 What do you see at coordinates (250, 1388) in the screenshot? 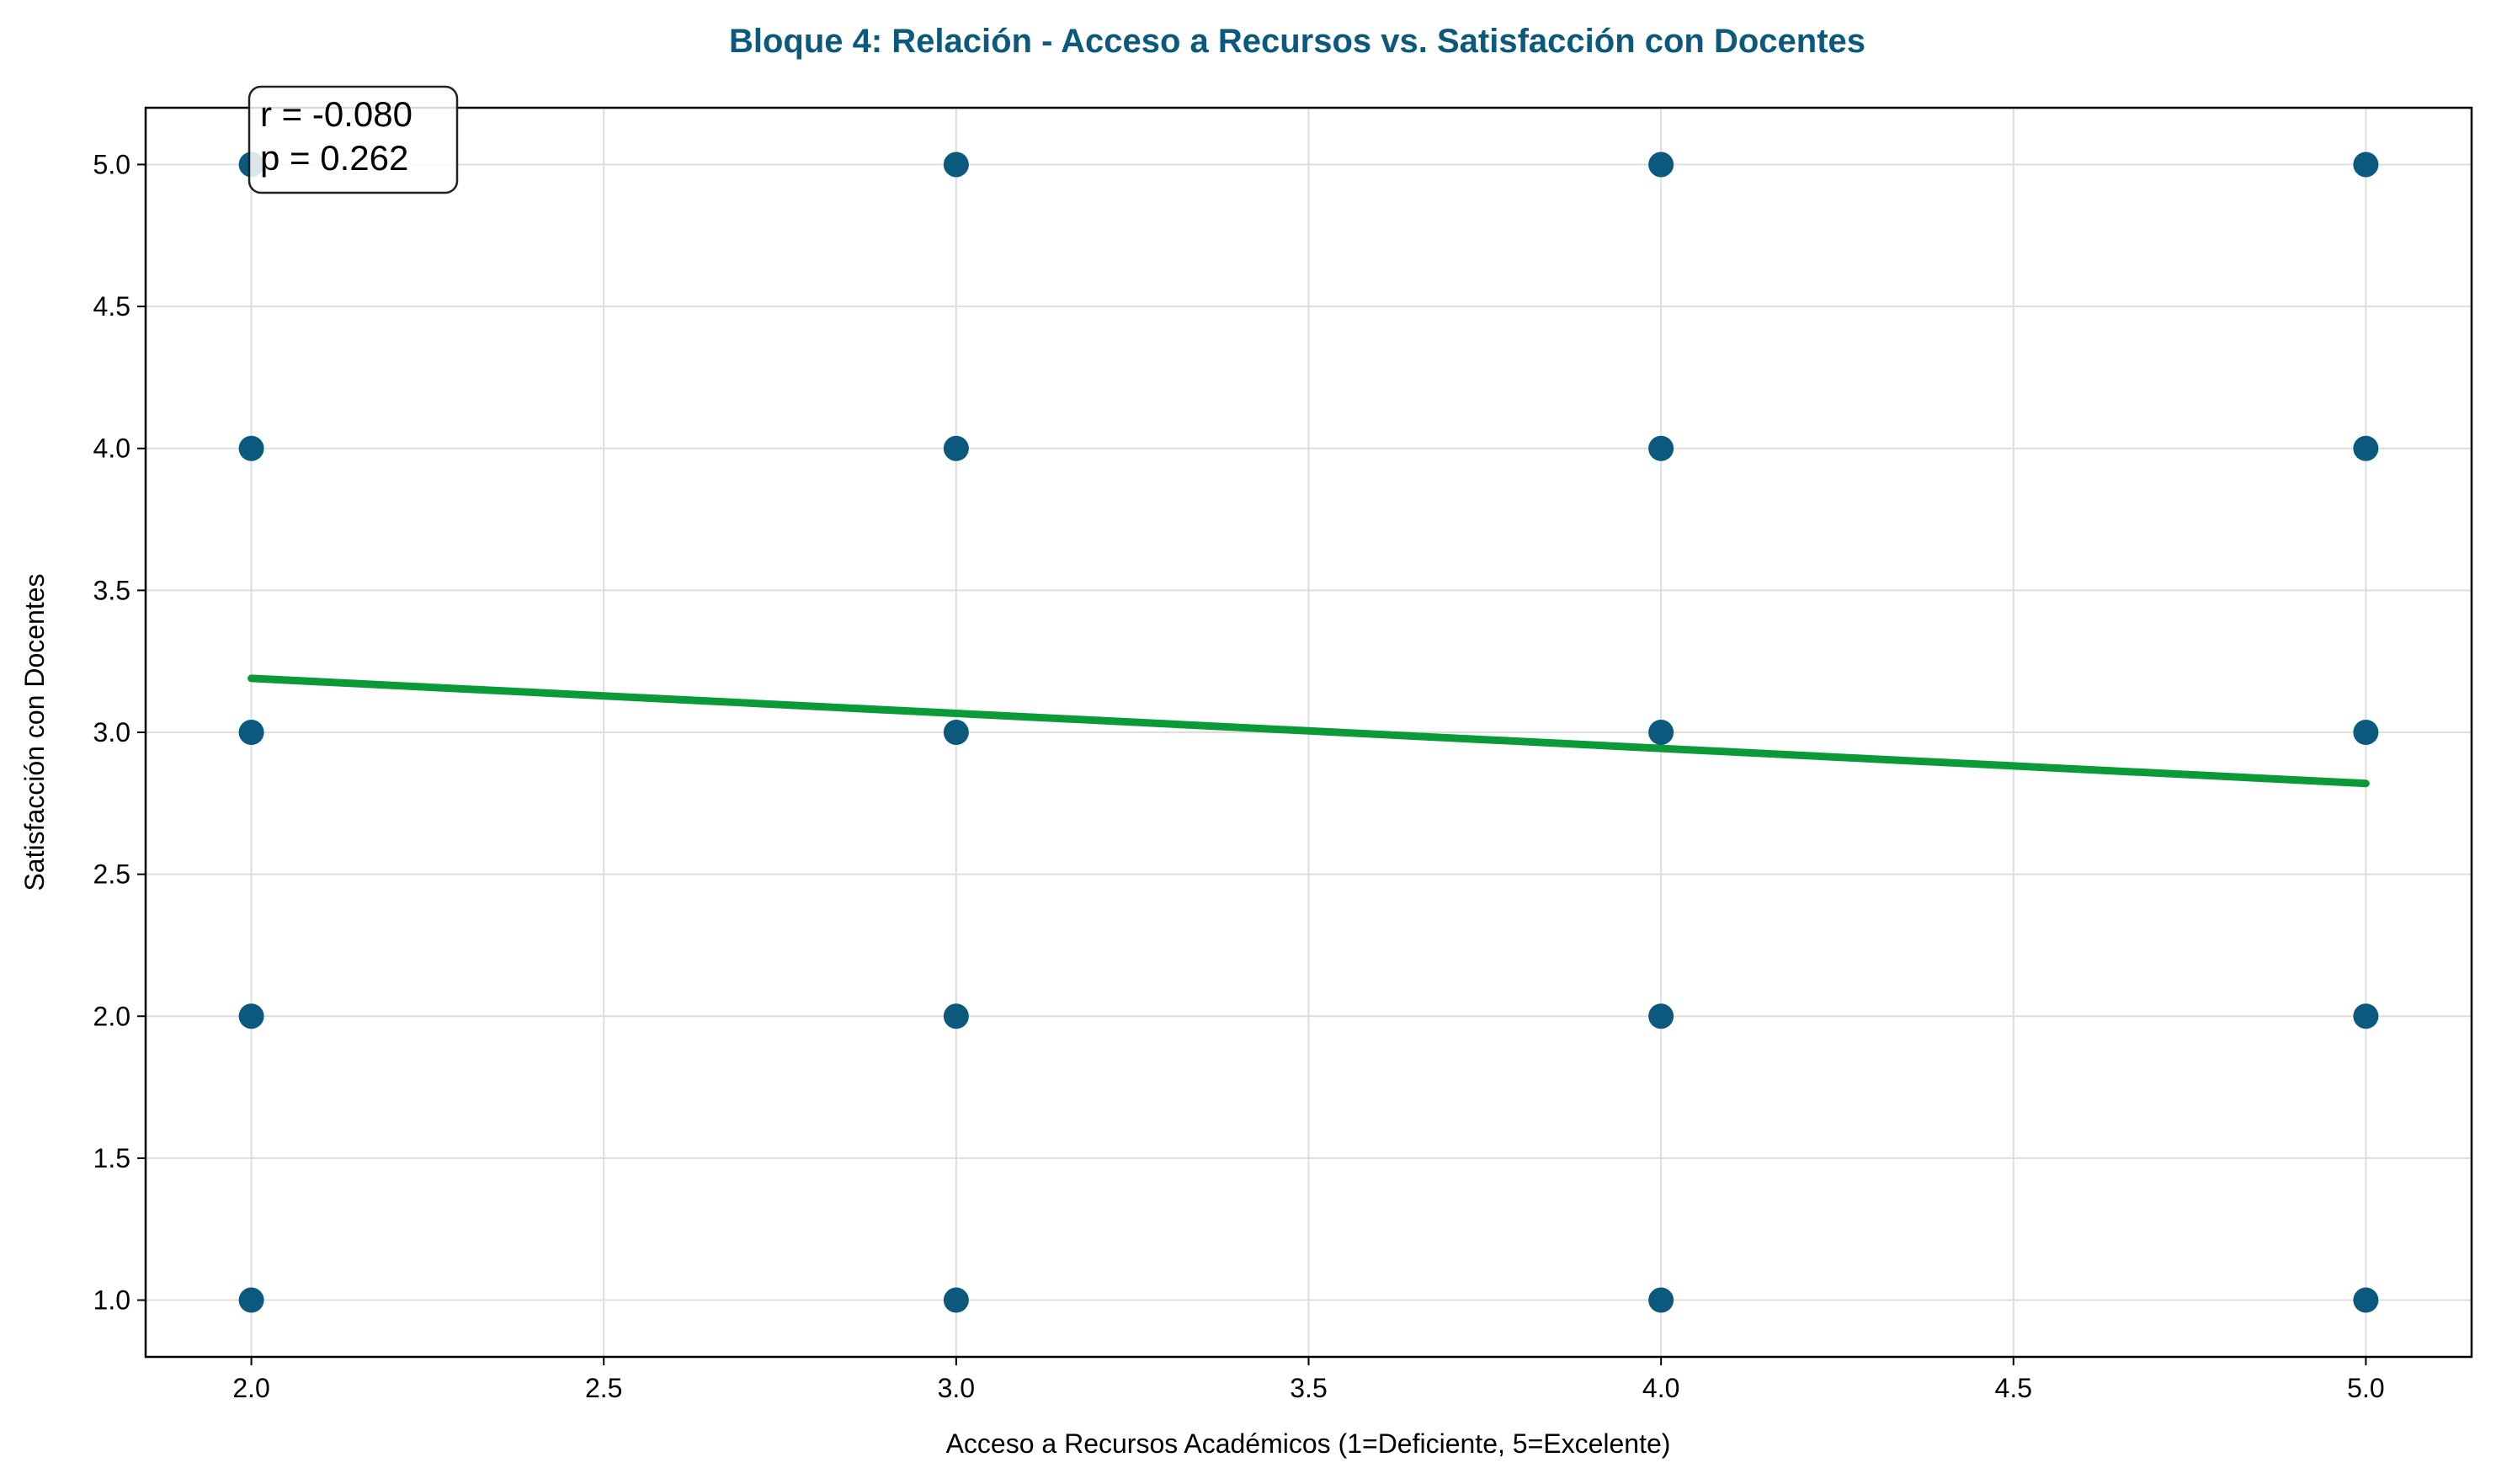
I see `x-tick-label: 2.0` at bounding box center [250, 1388].